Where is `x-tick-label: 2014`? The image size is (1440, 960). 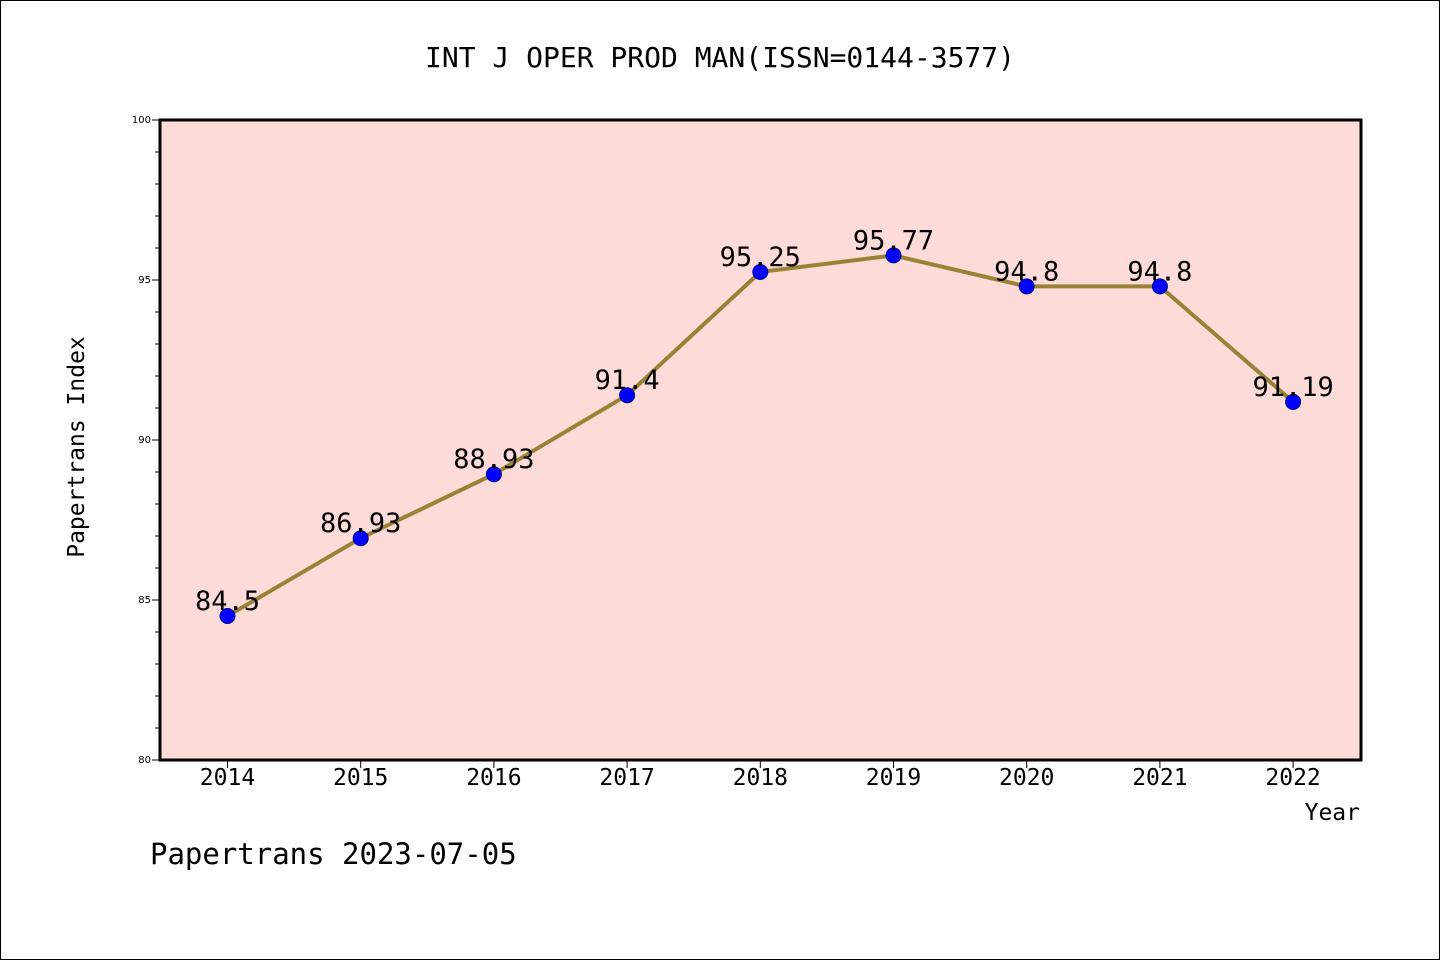
x-tick-label: 2014 is located at coordinates (227, 778).